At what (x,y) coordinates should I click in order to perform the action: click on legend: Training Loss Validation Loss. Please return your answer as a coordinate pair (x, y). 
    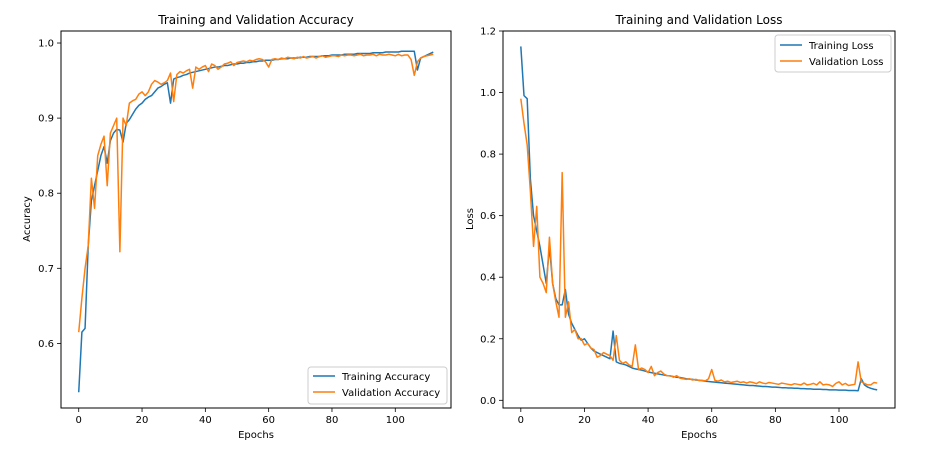
    Looking at the image, I should click on (833, 53).